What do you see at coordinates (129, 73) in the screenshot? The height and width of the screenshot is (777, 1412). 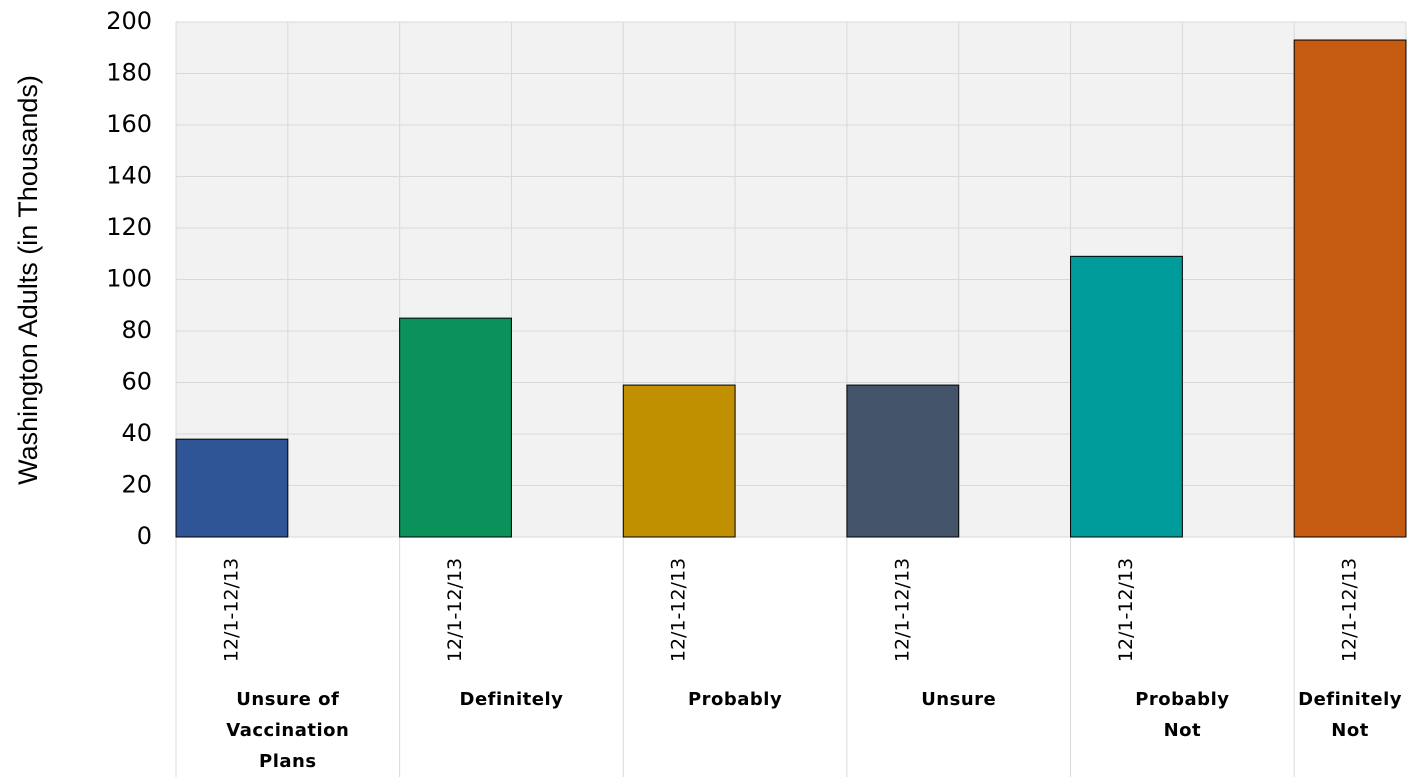 I see `y-tick-label: 180` at bounding box center [129, 73].